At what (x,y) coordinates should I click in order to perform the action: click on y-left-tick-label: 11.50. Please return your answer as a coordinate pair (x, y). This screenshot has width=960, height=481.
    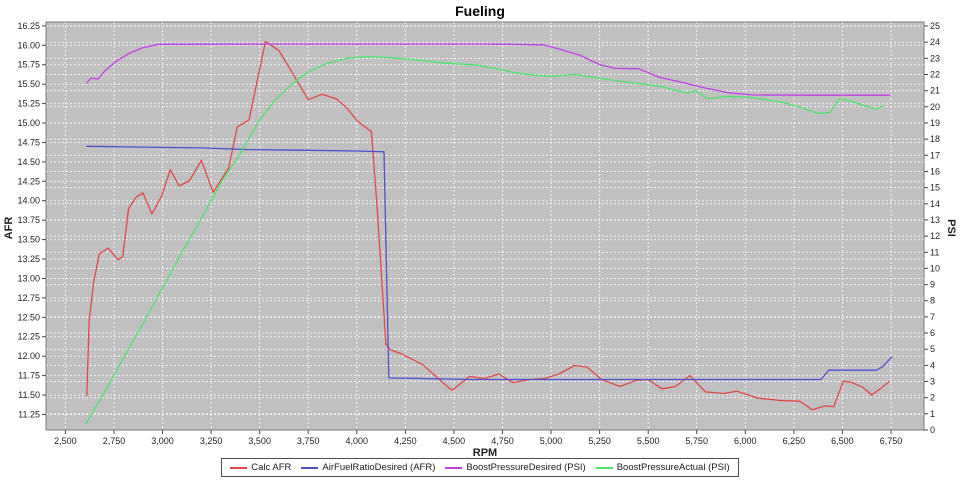
    Looking at the image, I should click on (29, 395).